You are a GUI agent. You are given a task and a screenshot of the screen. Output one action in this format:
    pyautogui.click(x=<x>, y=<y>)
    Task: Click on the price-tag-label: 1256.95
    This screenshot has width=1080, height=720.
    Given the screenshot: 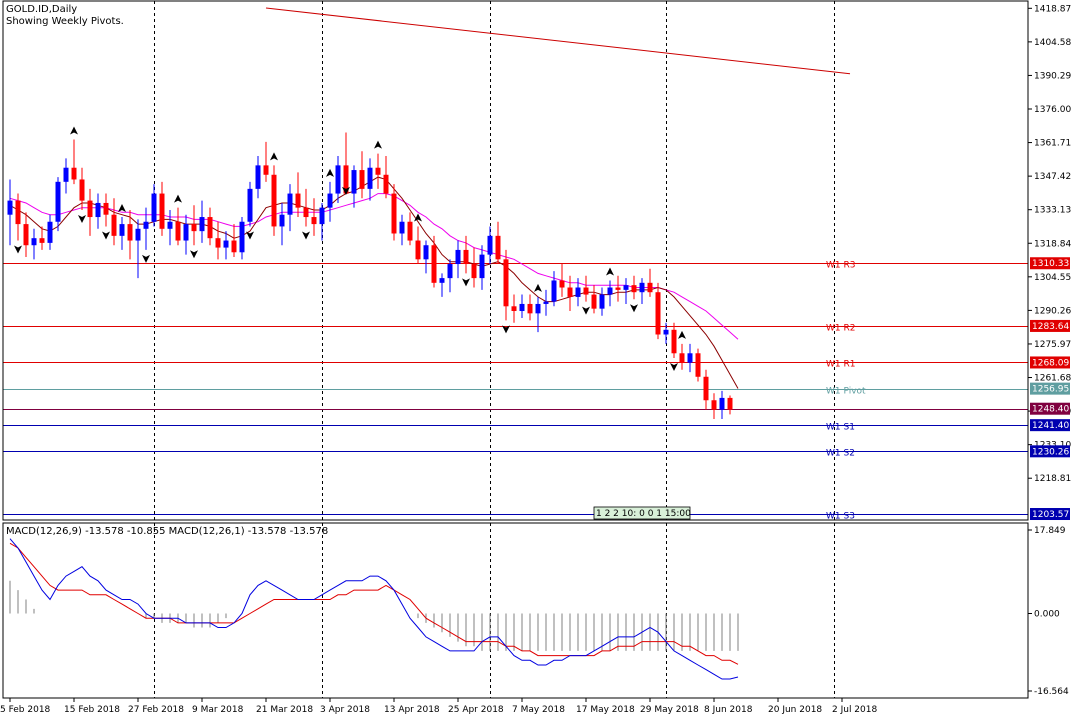 What is the action you would take?
    pyautogui.click(x=1050, y=390)
    